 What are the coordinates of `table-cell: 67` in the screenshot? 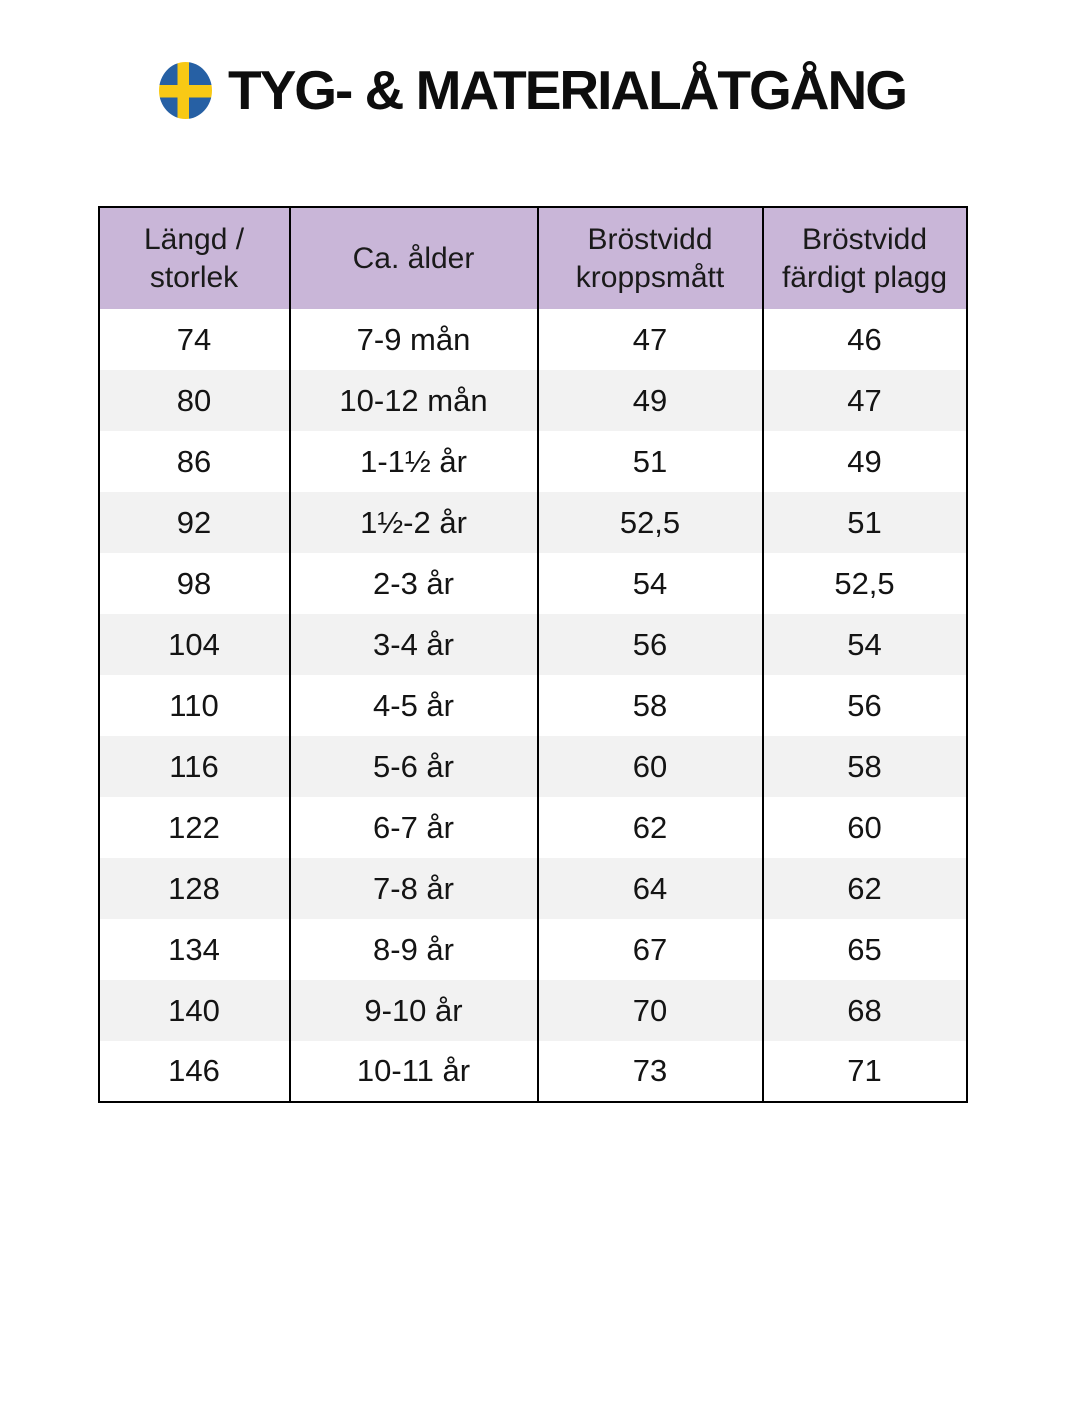 It's located at (649, 949).